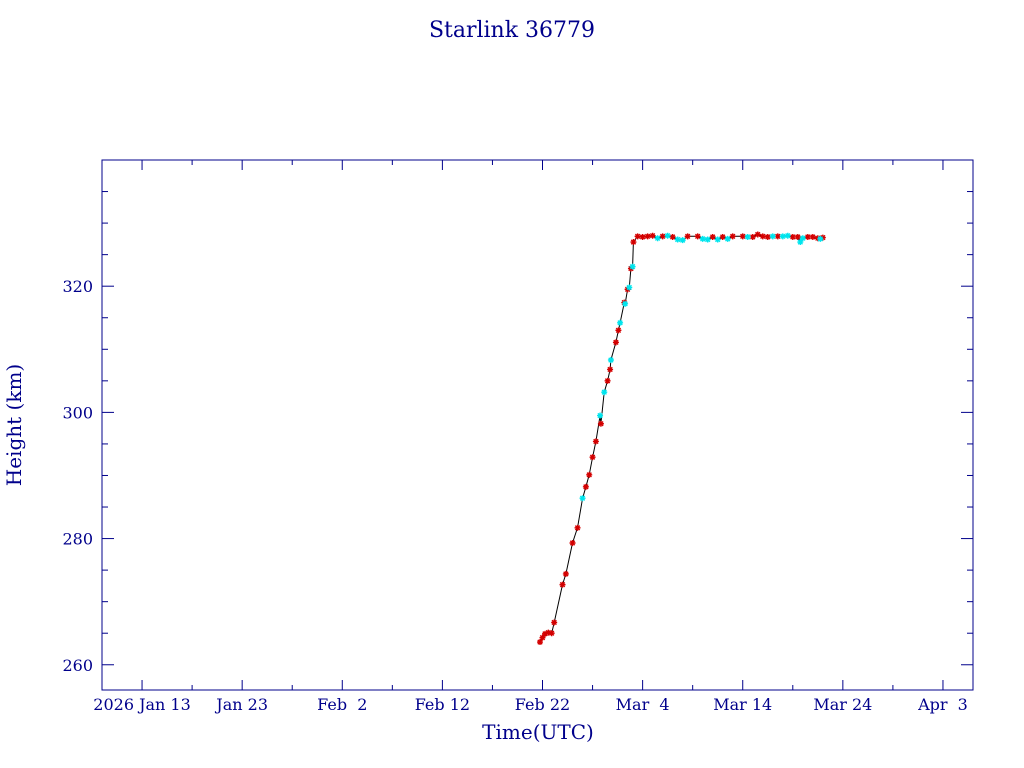  Describe the element at coordinates (77, 286) in the screenshot. I see `y-tick-label: 320` at that location.